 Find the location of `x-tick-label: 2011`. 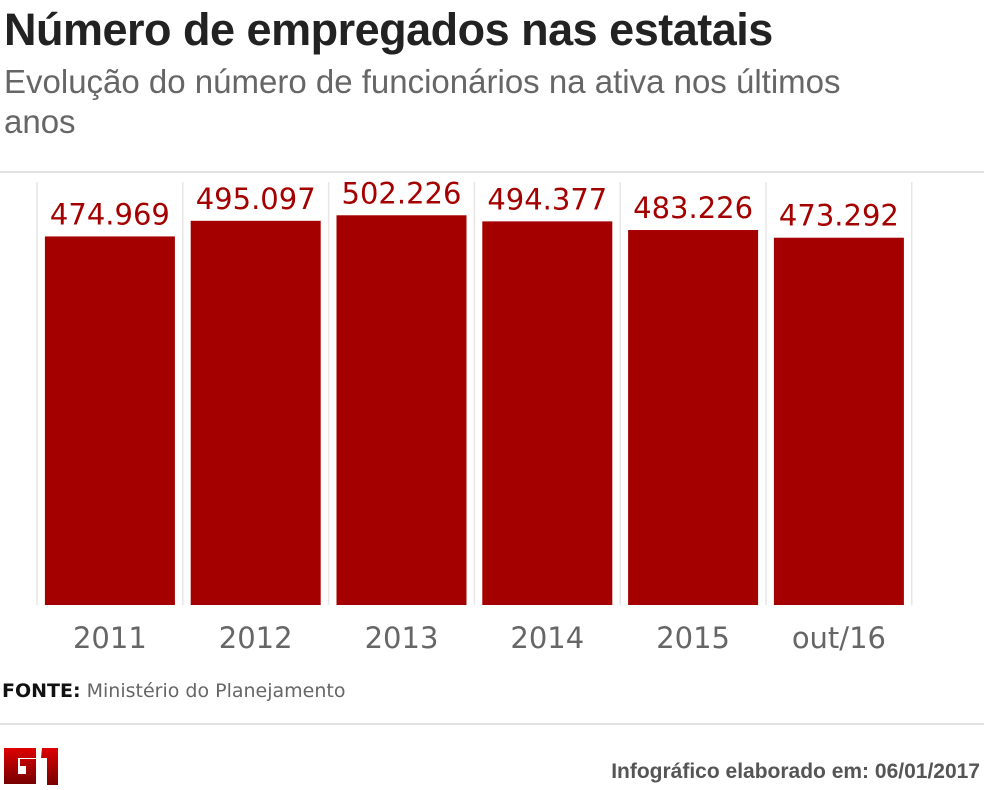

x-tick-label: 2011 is located at coordinates (110, 638).